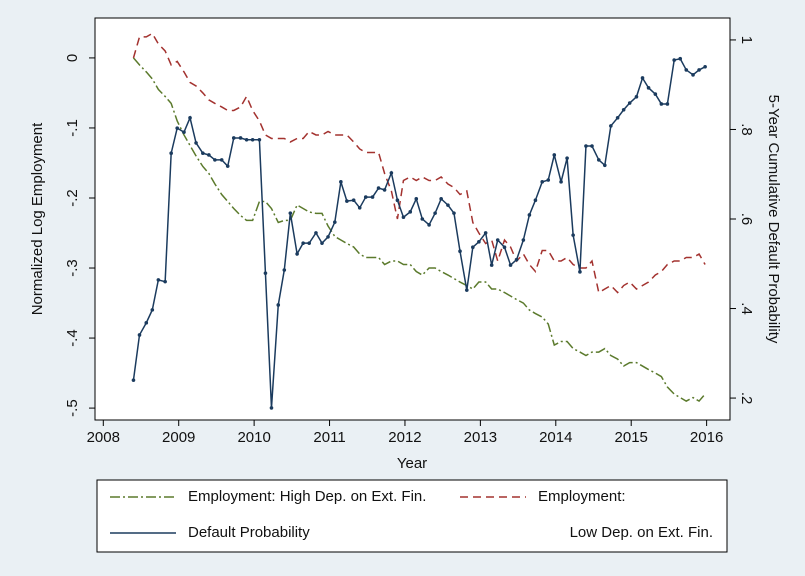 The image size is (805, 576). I want to click on y2-tick-label: .4, so click(746, 308).